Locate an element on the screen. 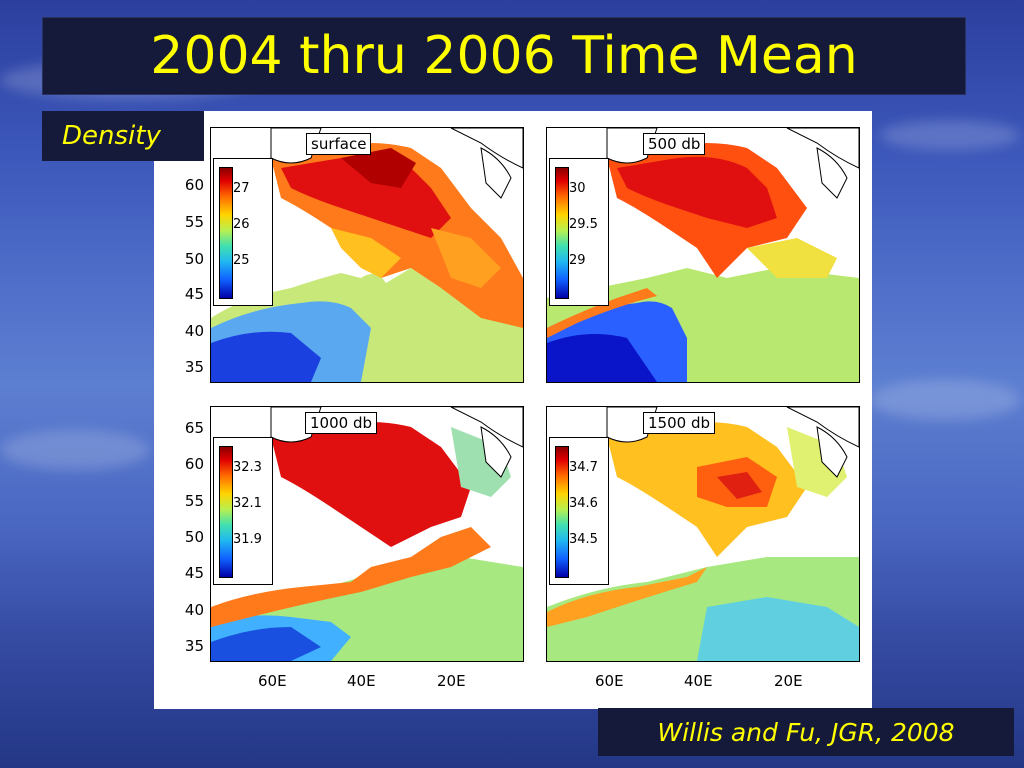  panel-surface: surface 27 26 25 is located at coordinates (367, 255).